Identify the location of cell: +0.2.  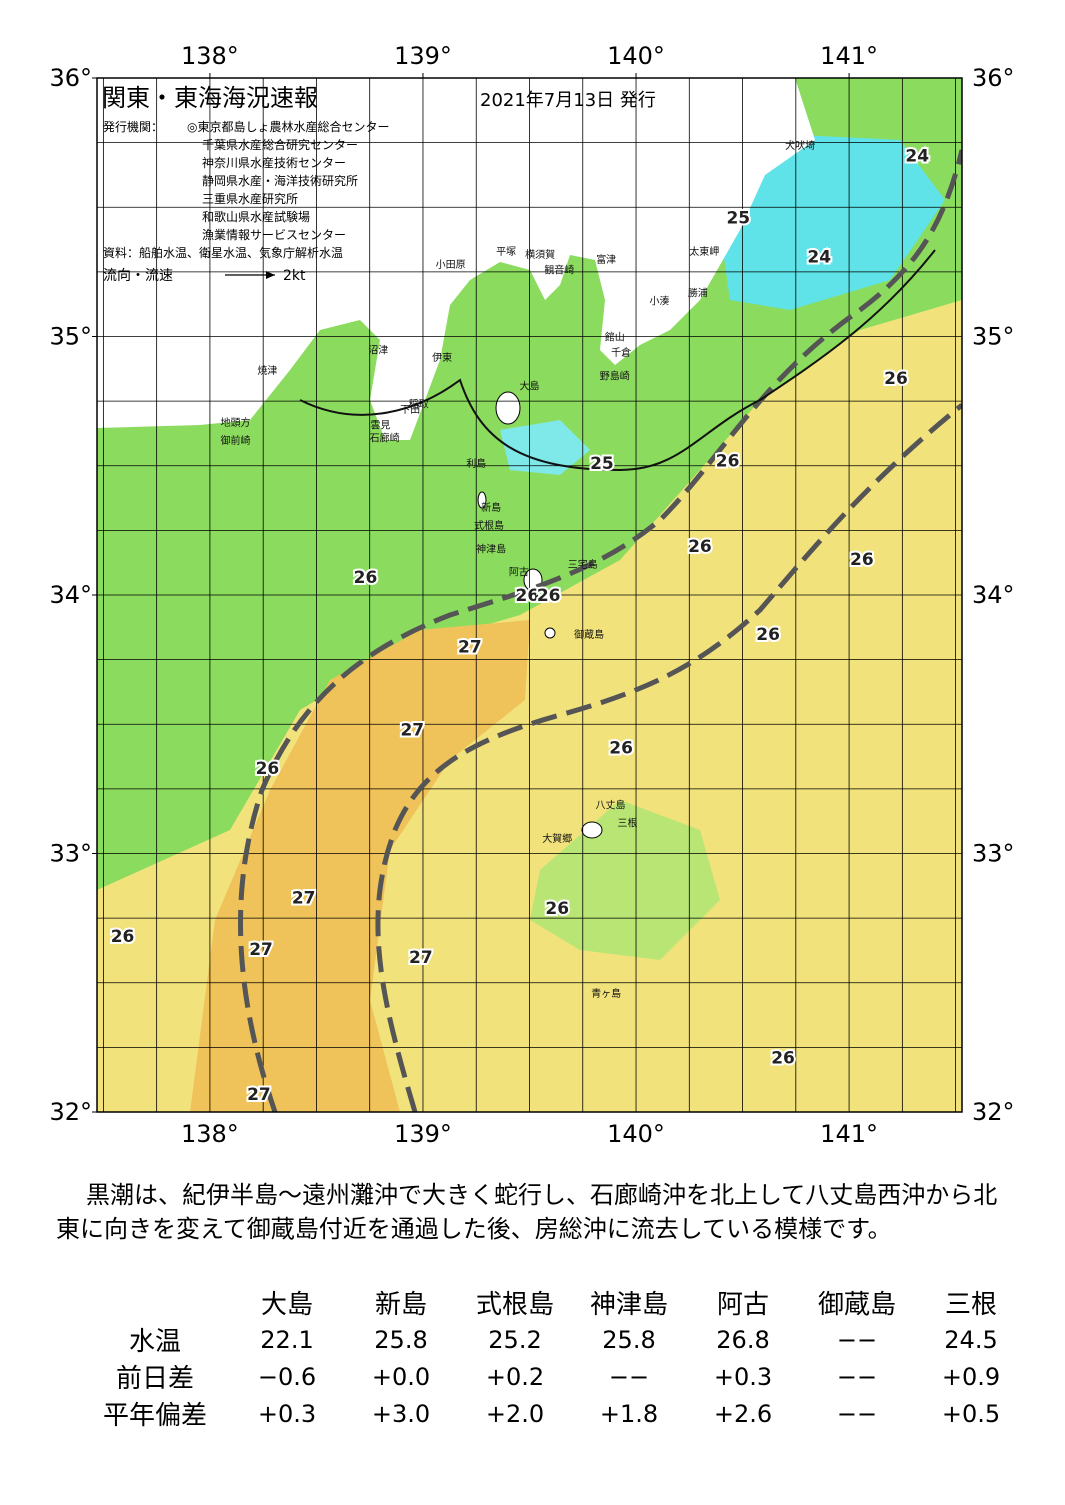
(515, 1376).